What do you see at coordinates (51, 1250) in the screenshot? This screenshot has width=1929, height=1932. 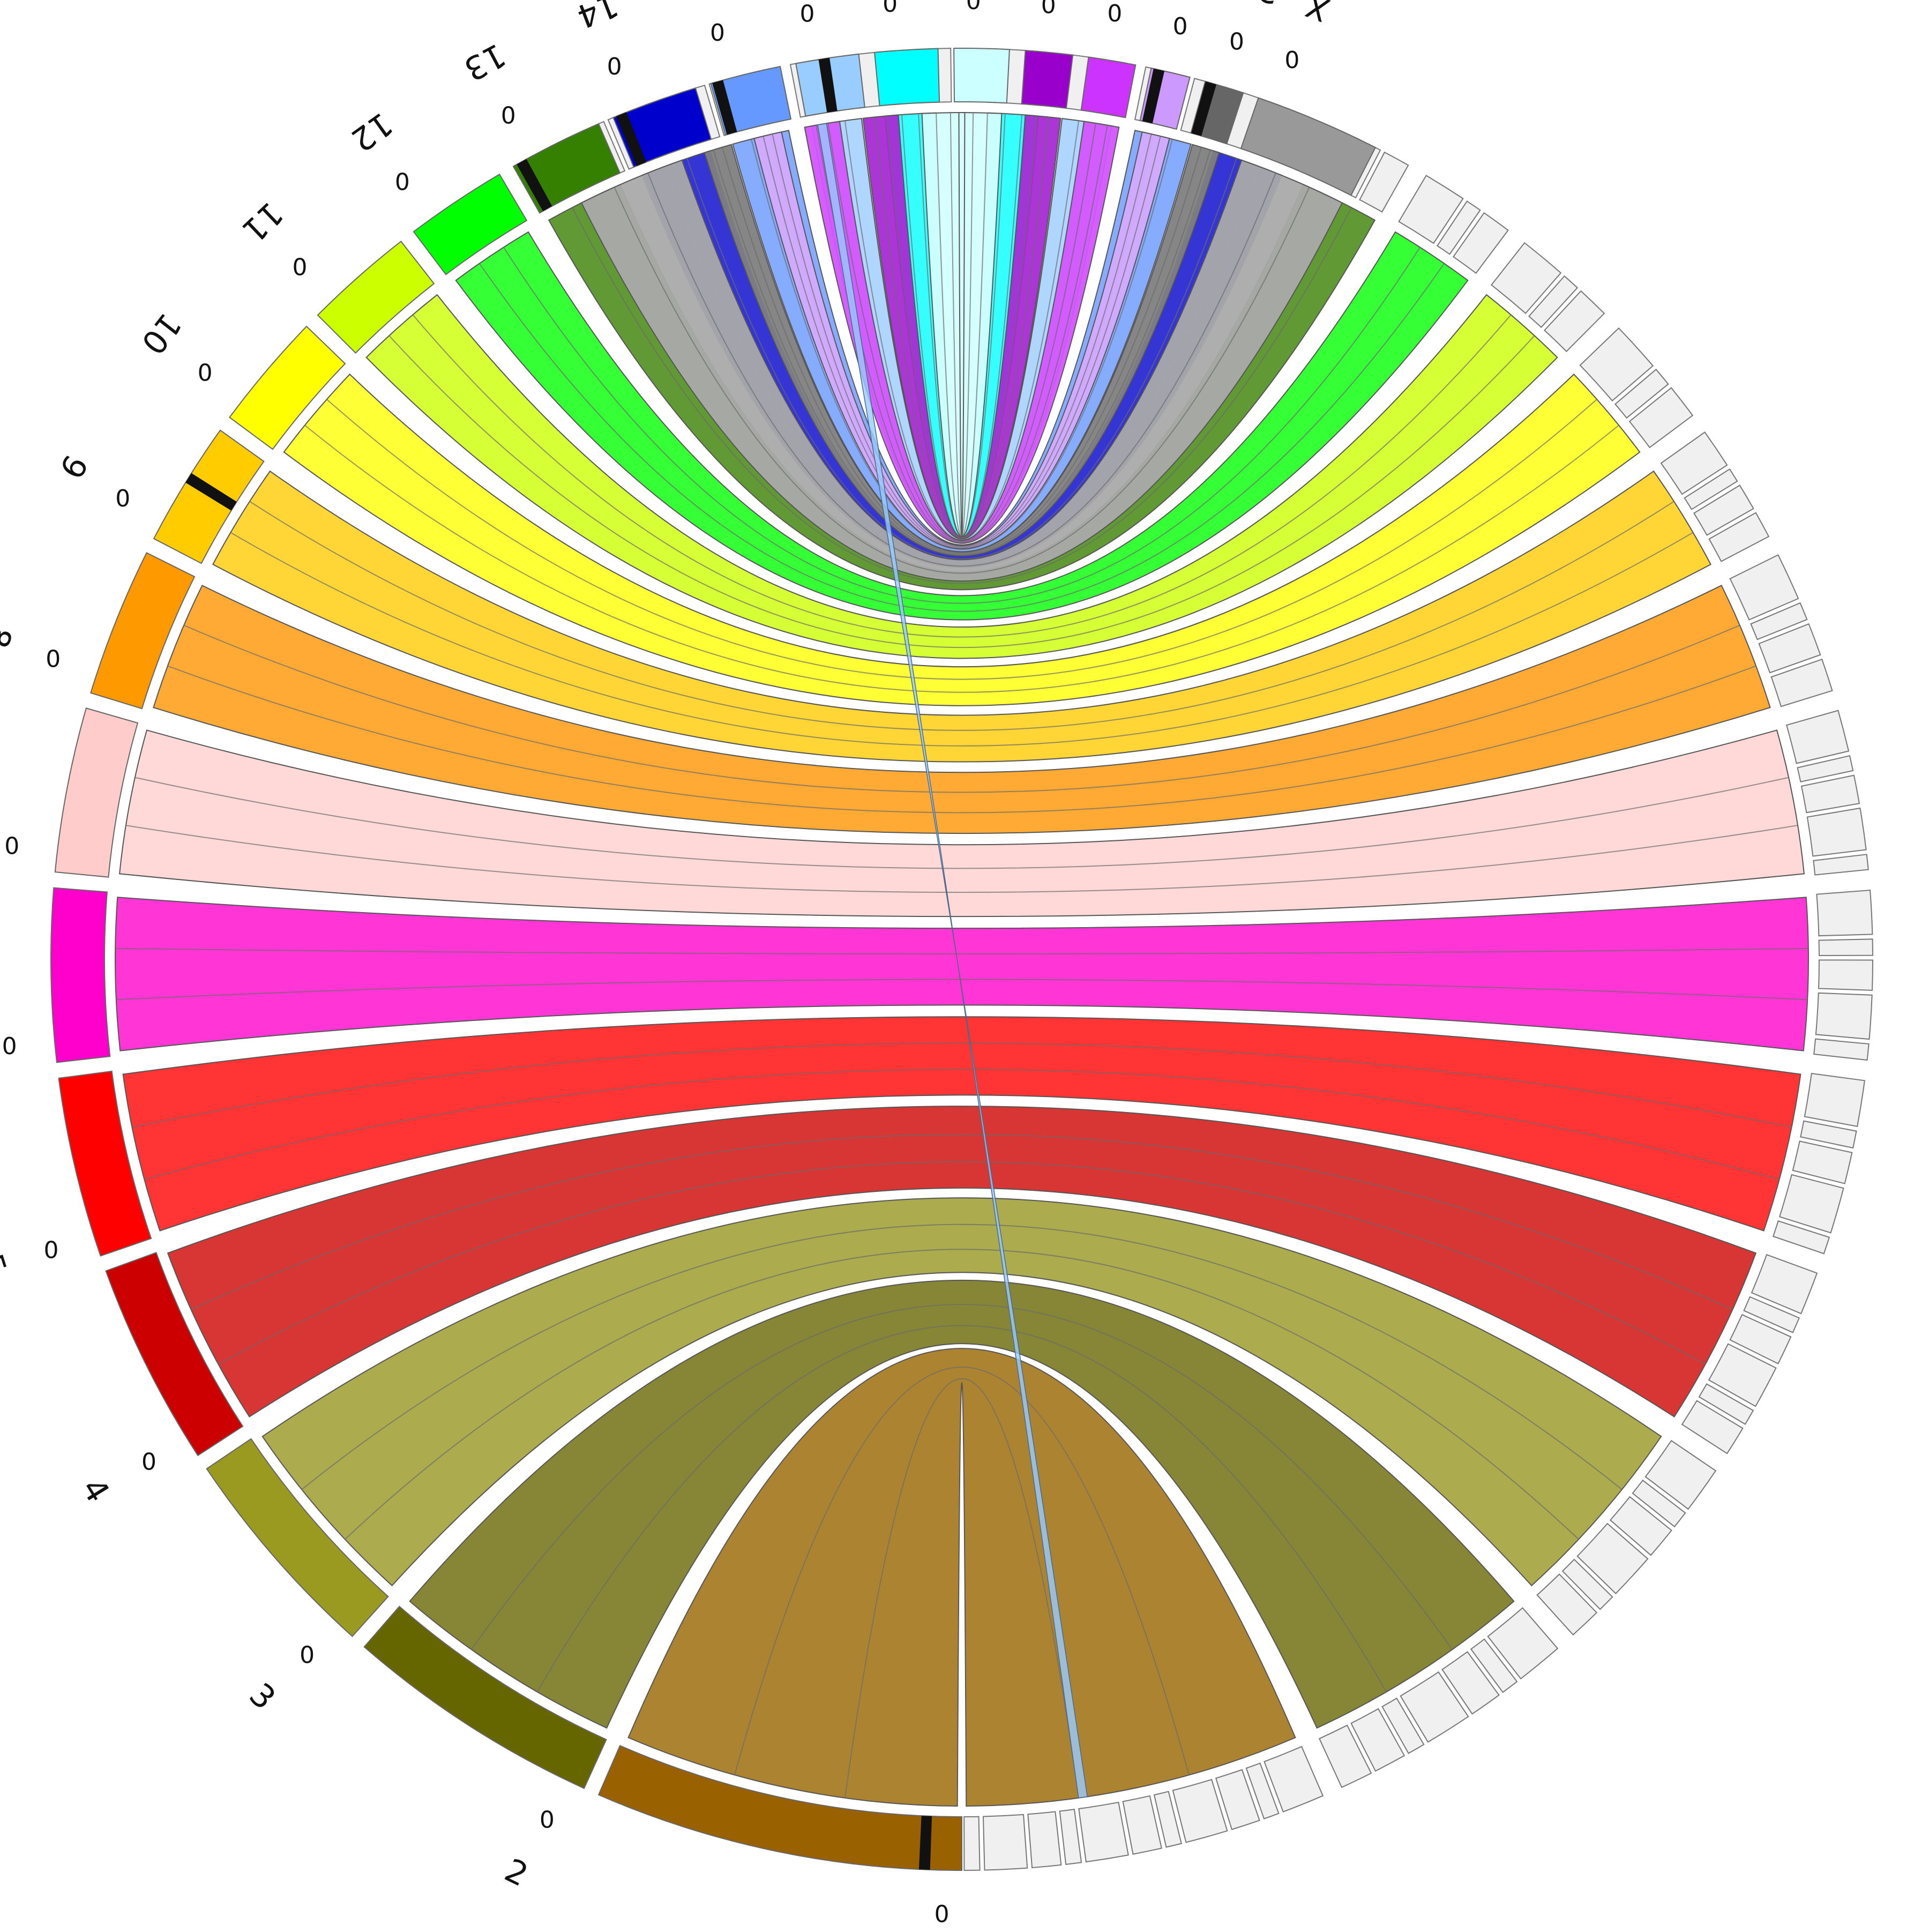 I see `chromosome-tick-5: 0` at bounding box center [51, 1250].